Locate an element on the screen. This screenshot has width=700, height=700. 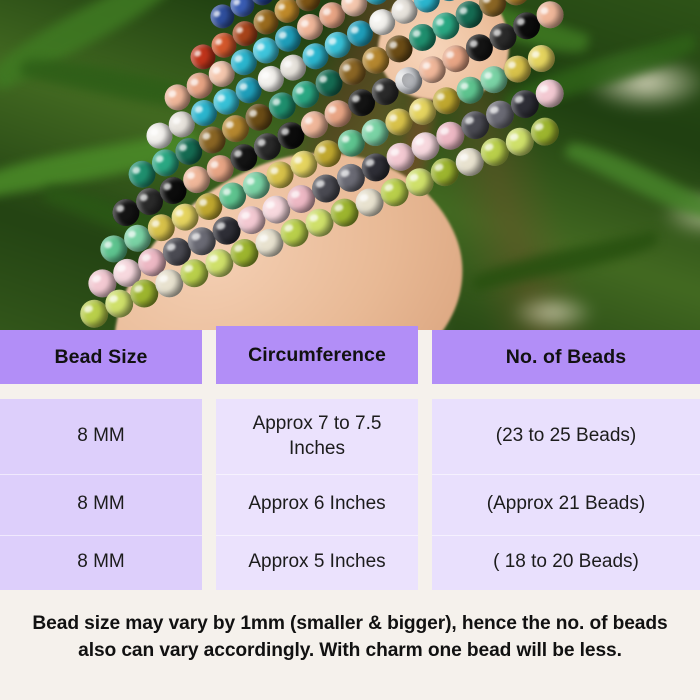
table-cell: ( 18 to 20 Beads) is located at coordinates (566, 562).